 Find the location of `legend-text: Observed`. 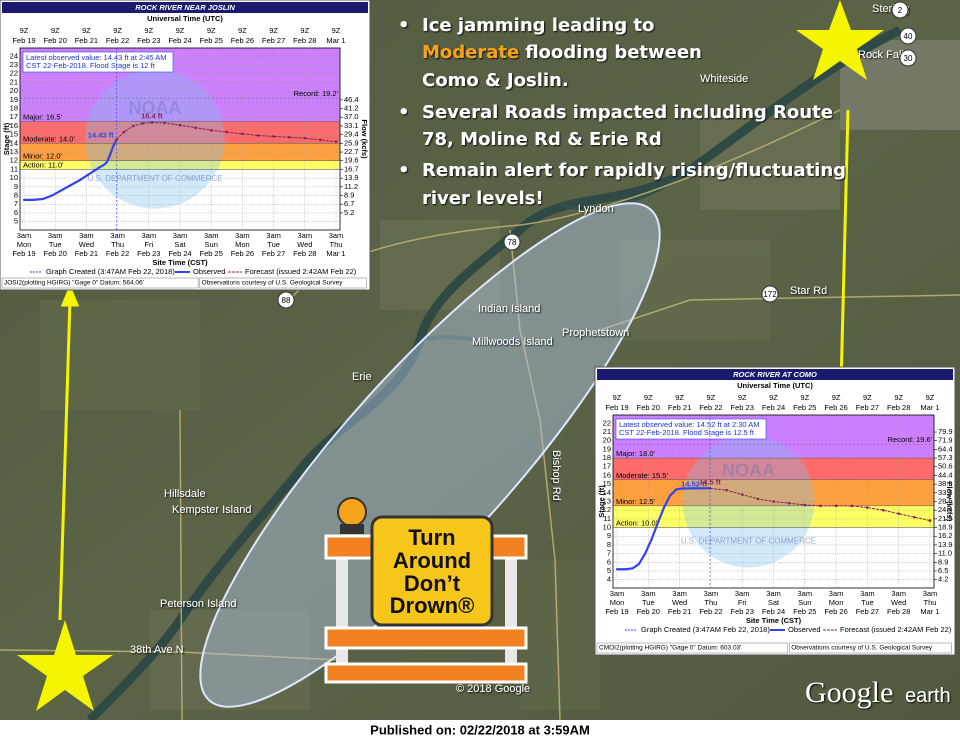

legend-text: Observed is located at coordinates (209, 271).